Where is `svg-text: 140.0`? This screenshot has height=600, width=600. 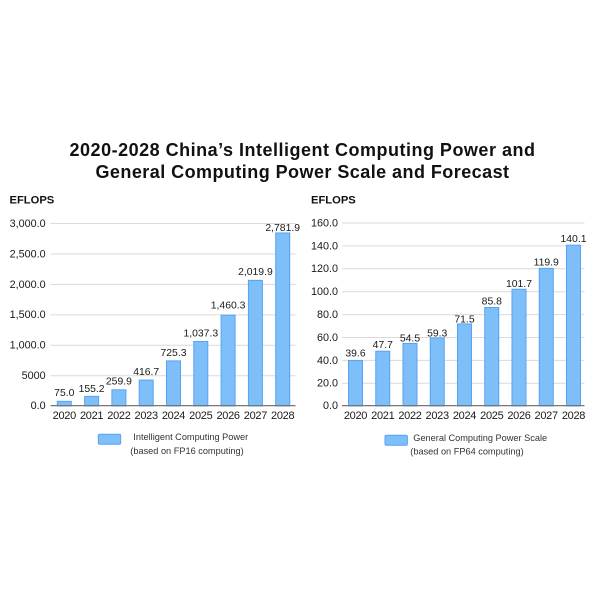 svg-text: 140.0 is located at coordinates (324, 246).